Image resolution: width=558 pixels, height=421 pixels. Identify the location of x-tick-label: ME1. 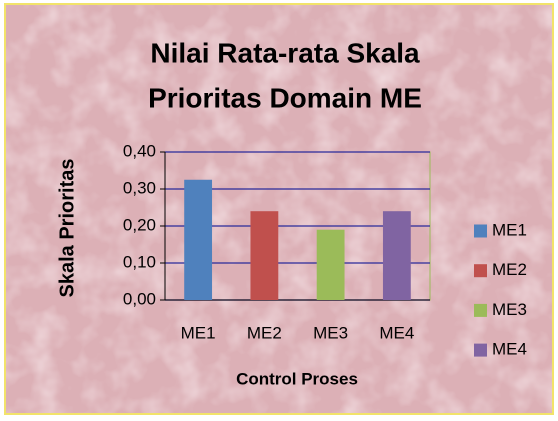
(198, 332).